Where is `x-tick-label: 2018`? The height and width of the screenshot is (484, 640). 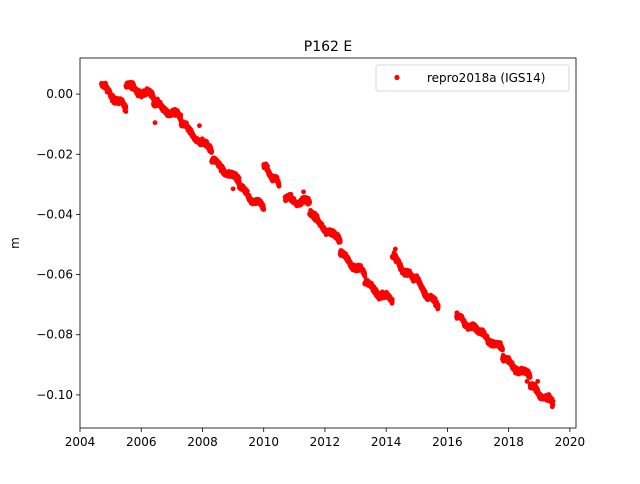
x-tick-label: 2018 is located at coordinates (508, 442).